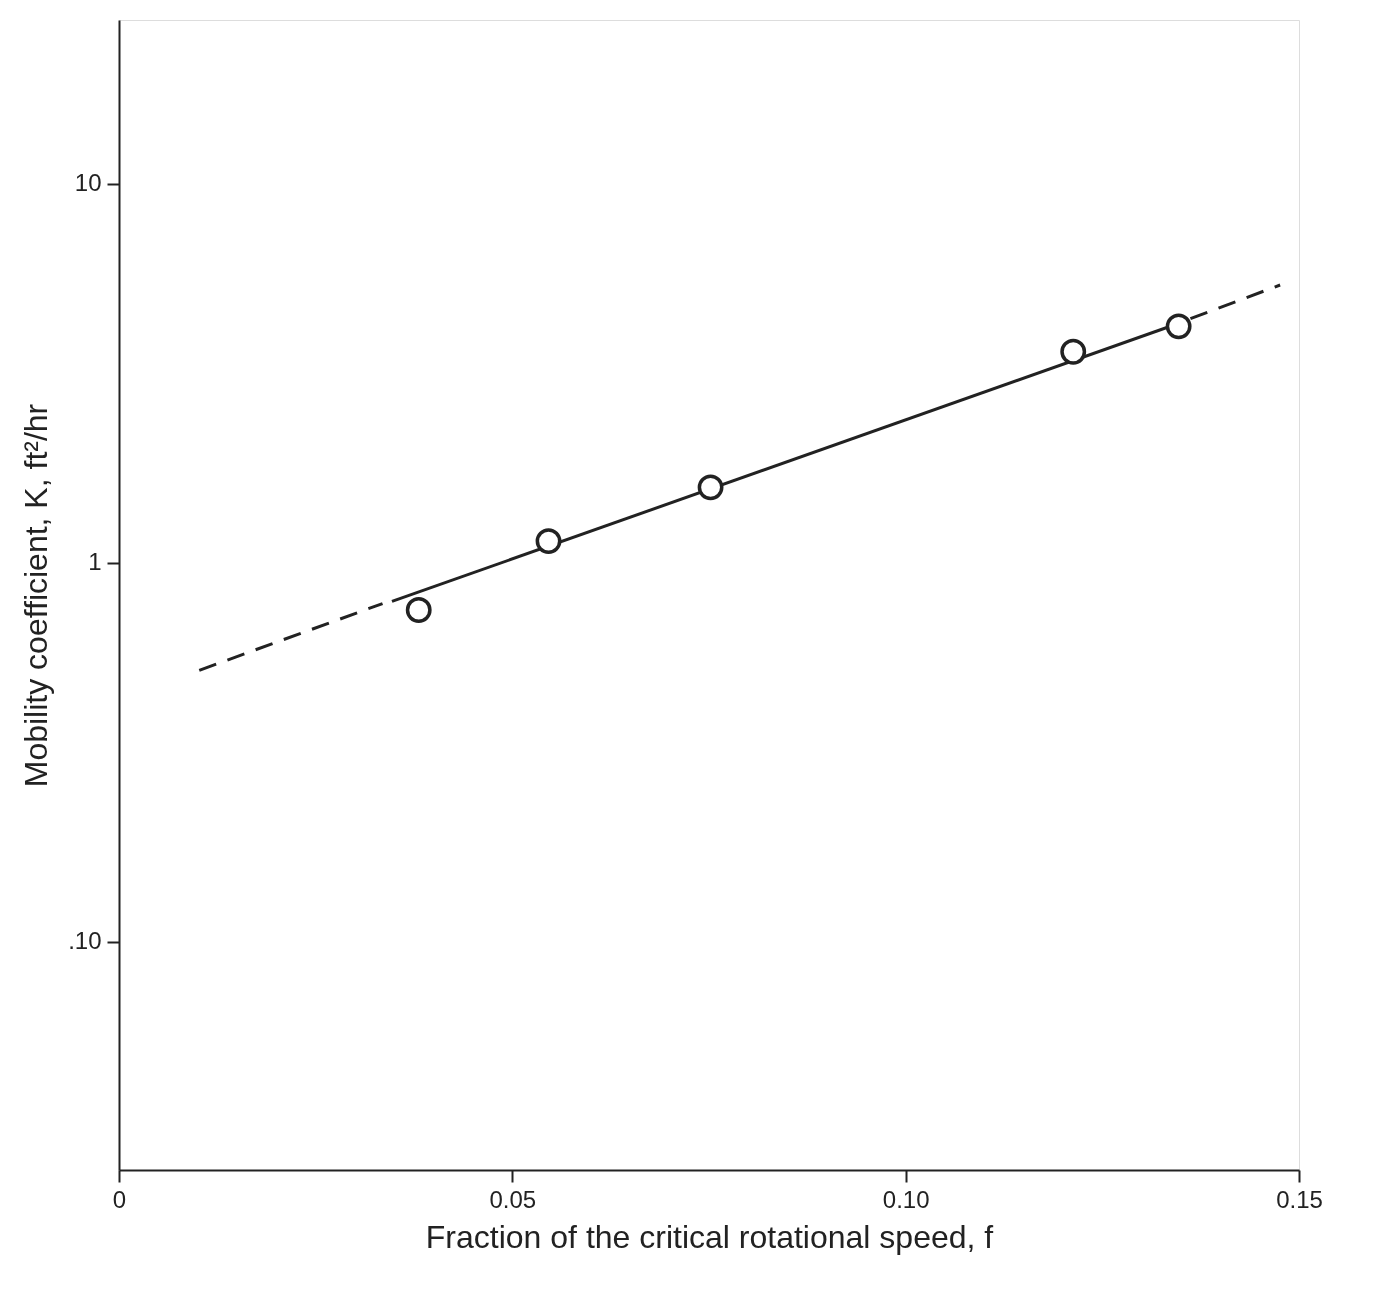  Describe the element at coordinates (513, 1199) in the screenshot. I see `x-tick-label: 0.05` at that location.